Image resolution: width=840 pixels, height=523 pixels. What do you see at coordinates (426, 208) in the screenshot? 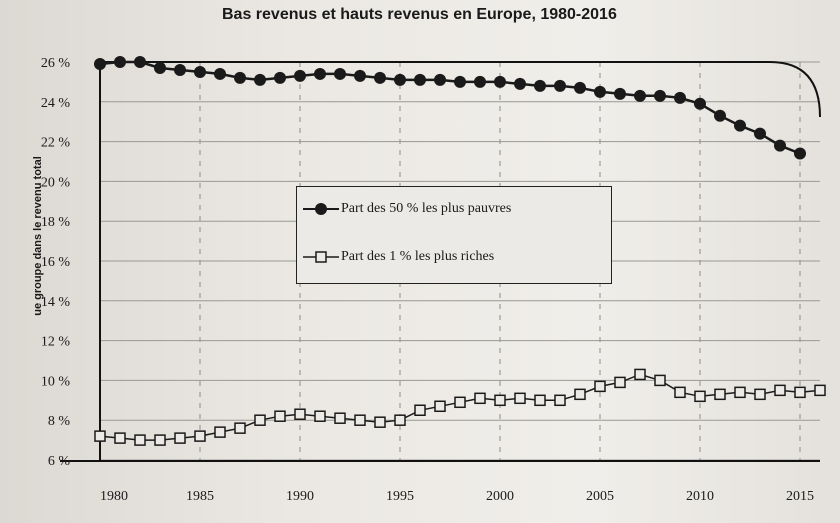
I see `legend-label-poorest-50: Part des 50 % les plus pauvres` at bounding box center [426, 208].